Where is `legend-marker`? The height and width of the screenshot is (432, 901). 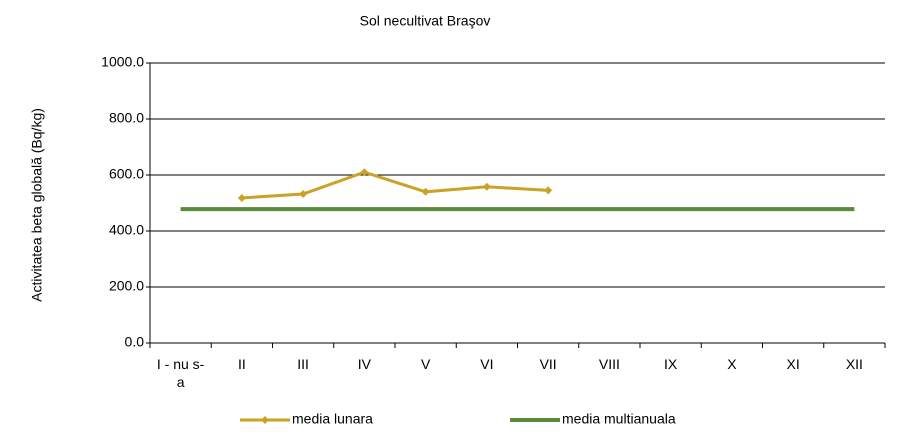
legend-marker is located at coordinates (265, 420).